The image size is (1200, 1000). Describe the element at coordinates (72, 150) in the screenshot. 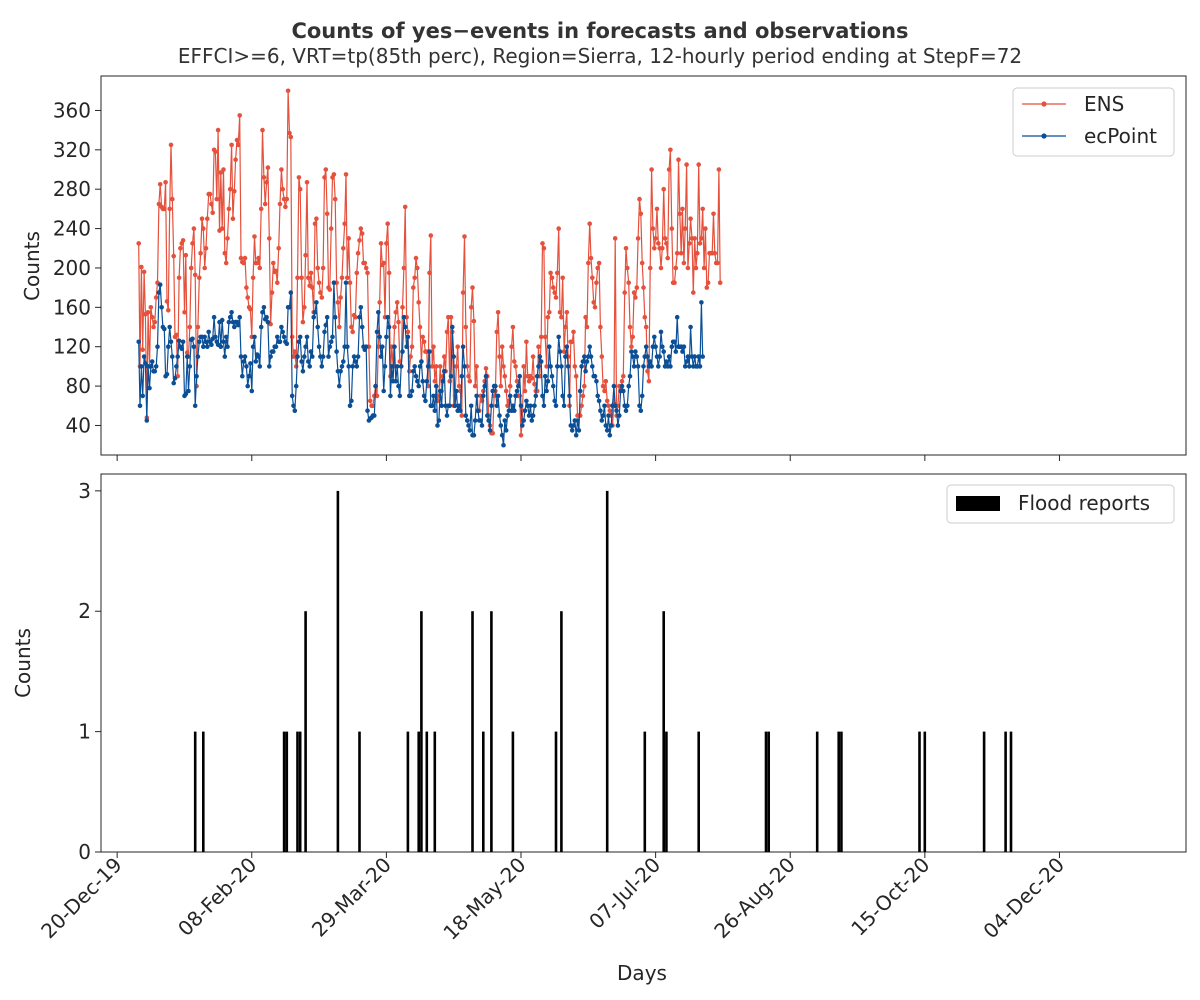

I see `top-y-tick-label: 320` at that location.